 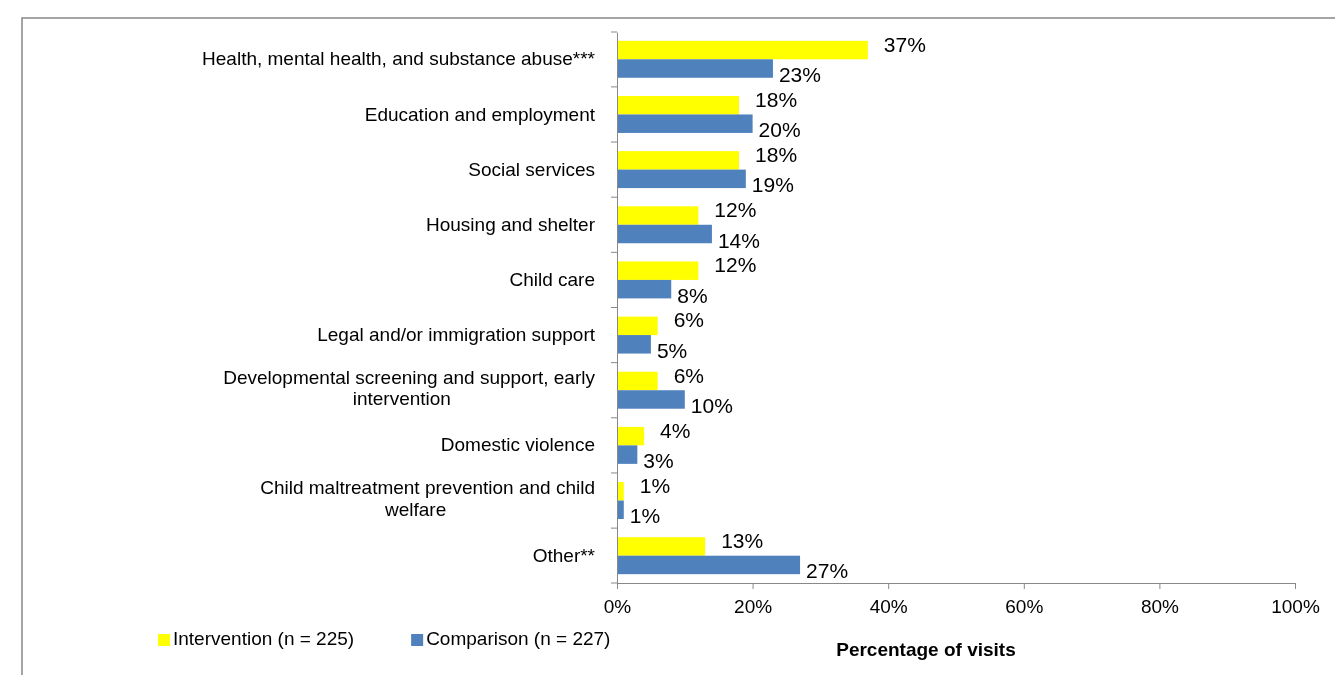 I want to click on y-tick-label: Child care, so click(x=552, y=279).